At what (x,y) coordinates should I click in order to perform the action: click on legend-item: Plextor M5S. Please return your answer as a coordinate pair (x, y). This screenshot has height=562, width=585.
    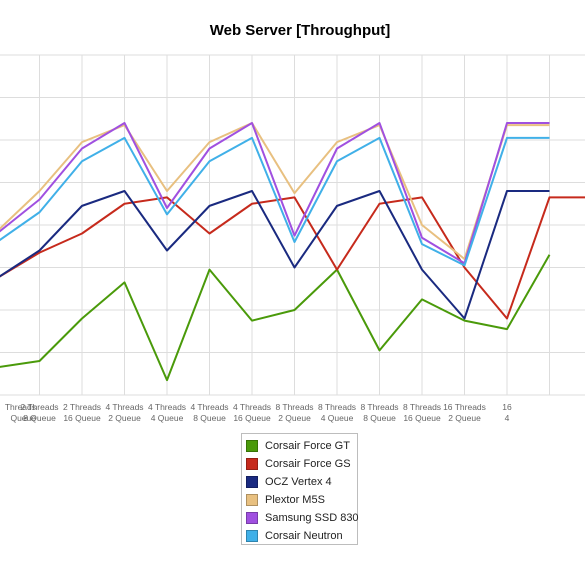
    Looking at the image, I should click on (301, 500).